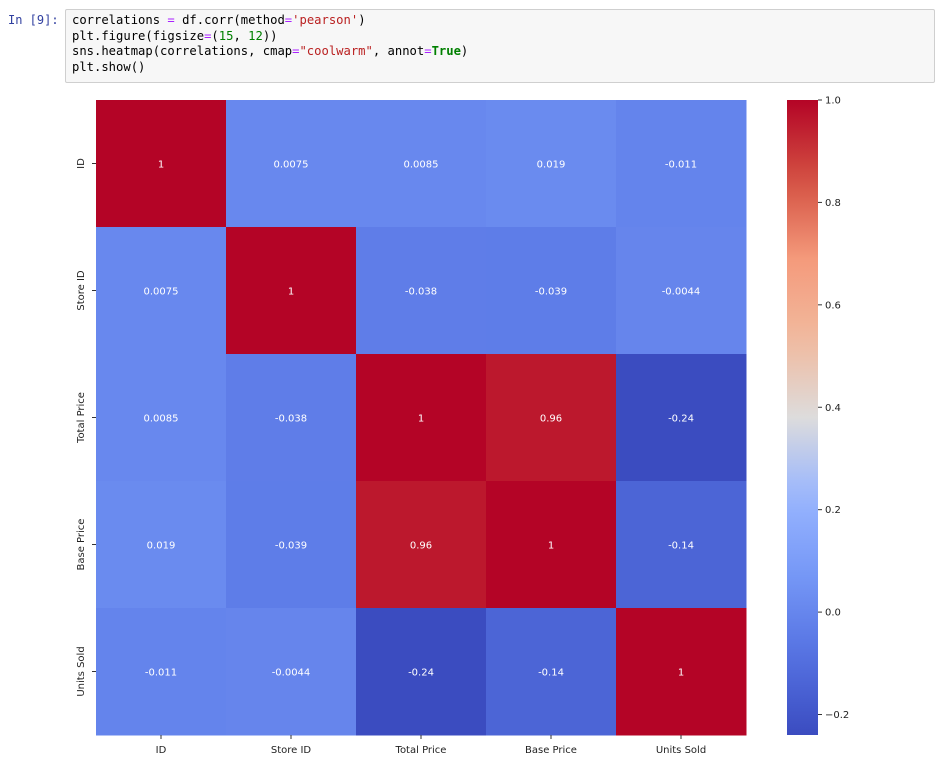  Describe the element at coordinates (81, 290) in the screenshot. I see `y-tick-label: Store ID` at that location.